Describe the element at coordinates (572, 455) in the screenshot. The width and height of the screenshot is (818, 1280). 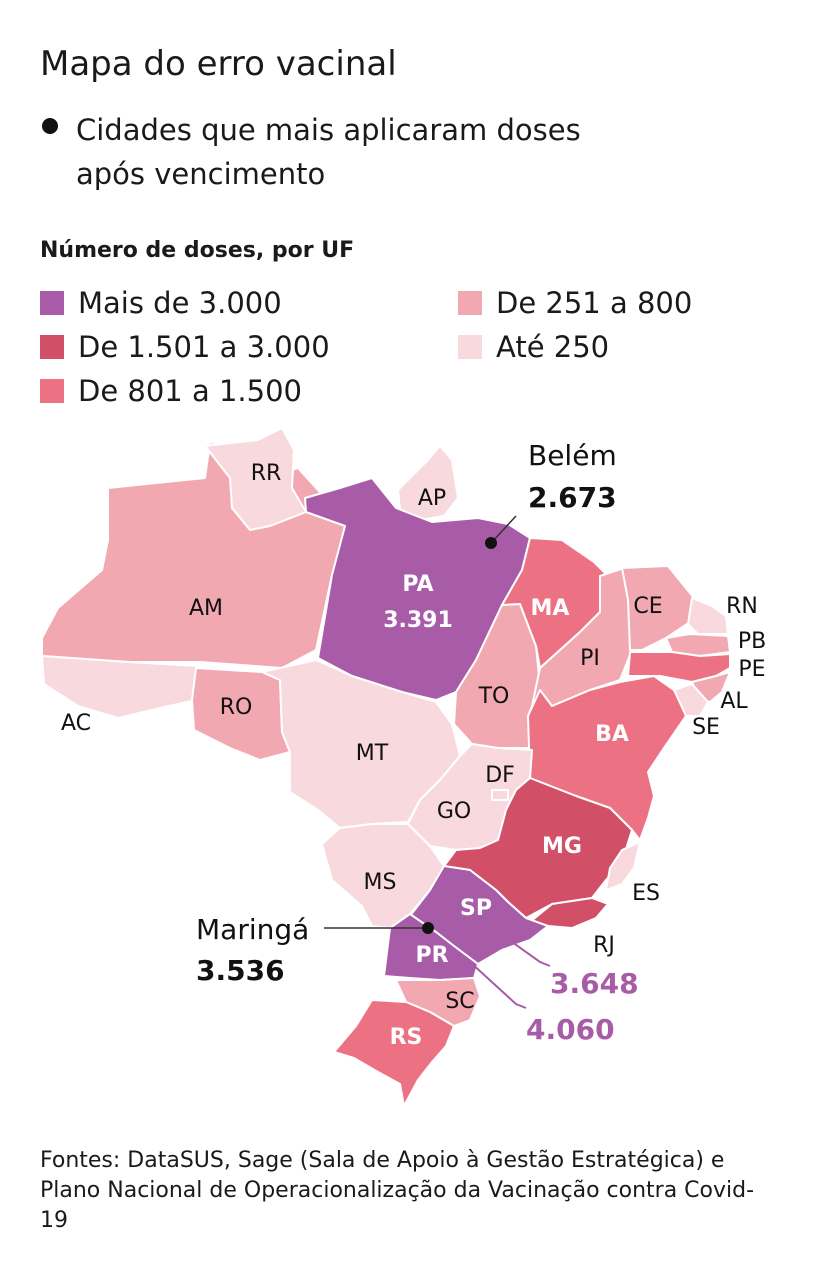
I see `city-name-belem: Belém` at that location.